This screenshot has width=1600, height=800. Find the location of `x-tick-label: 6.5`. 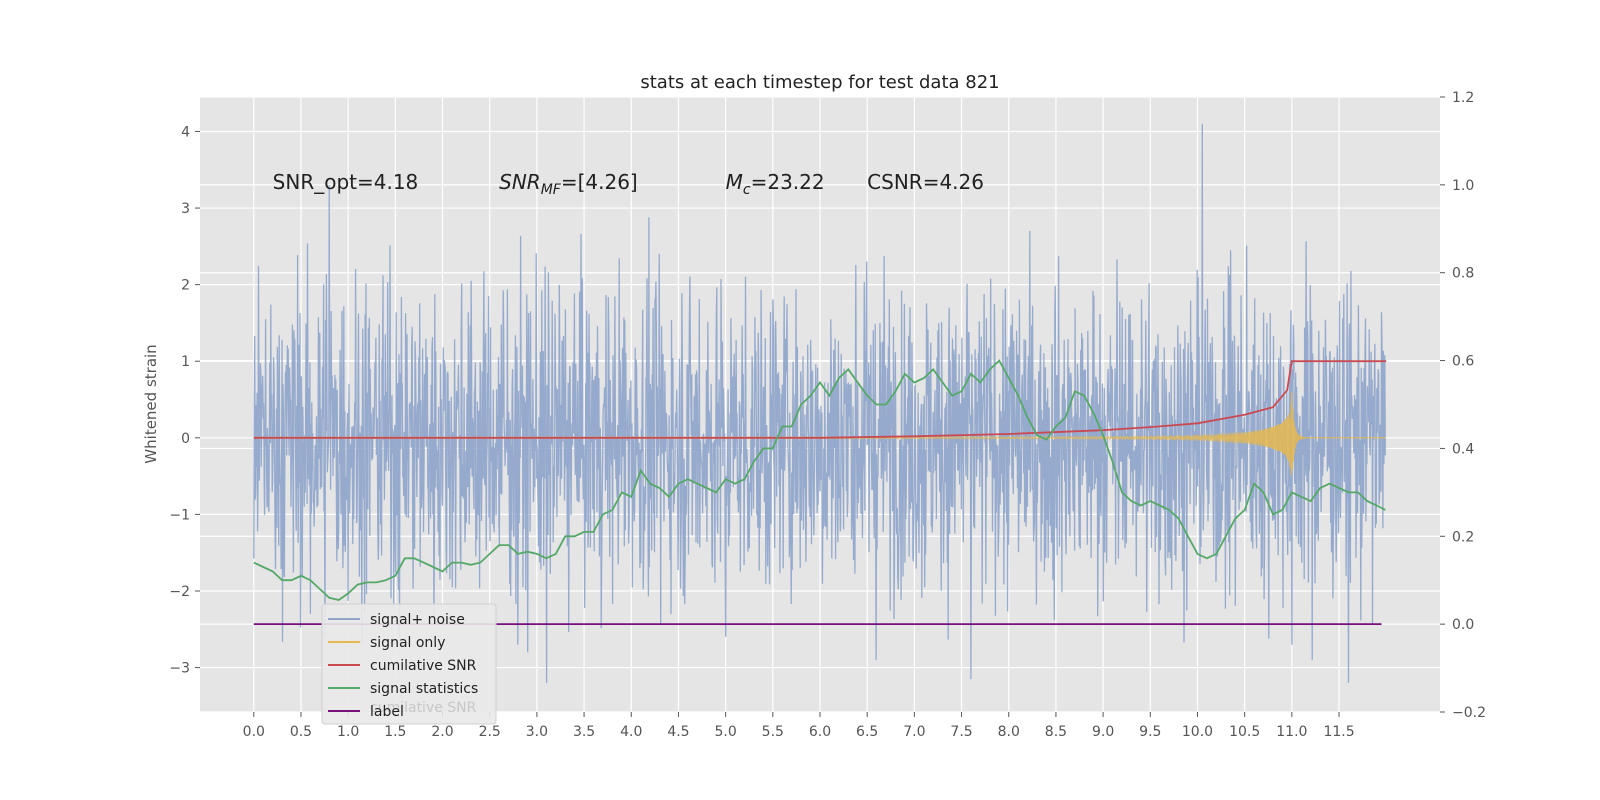

x-tick-label: 6.5 is located at coordinates (867, 732).